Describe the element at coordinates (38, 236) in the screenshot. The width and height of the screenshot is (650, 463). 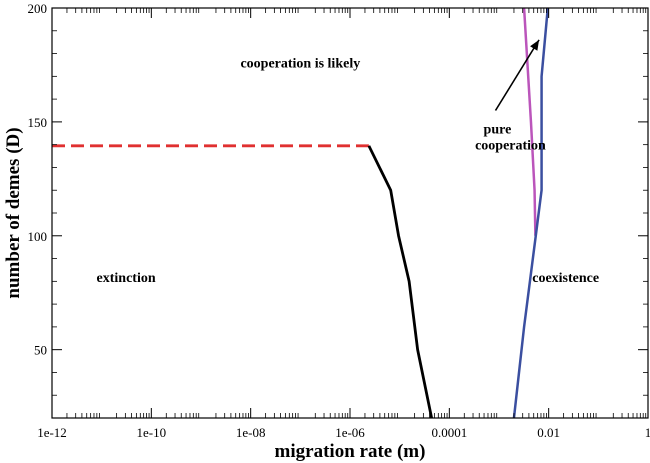
I see `y-tick-label: 100` at that location.